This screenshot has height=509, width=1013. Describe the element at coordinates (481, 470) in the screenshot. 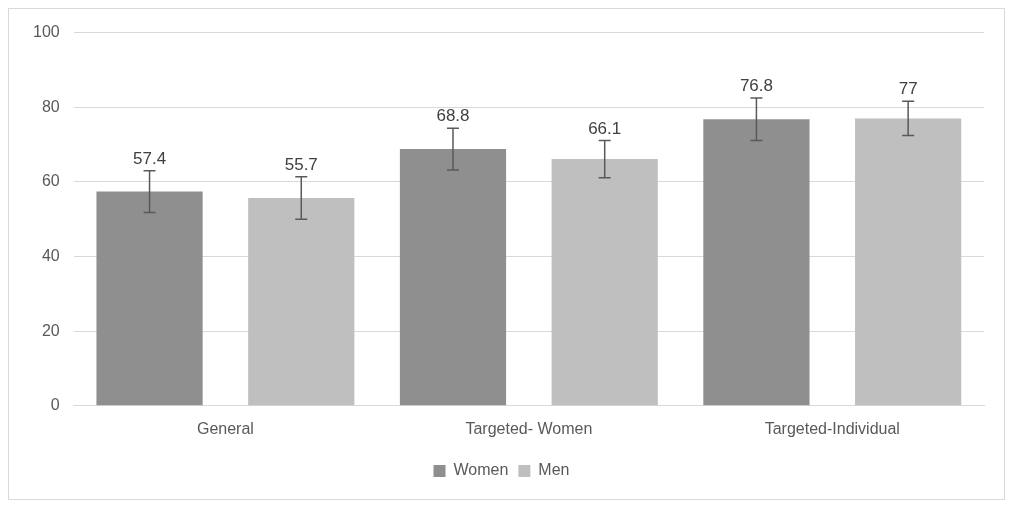

I see `legend-label: Women` at that location.